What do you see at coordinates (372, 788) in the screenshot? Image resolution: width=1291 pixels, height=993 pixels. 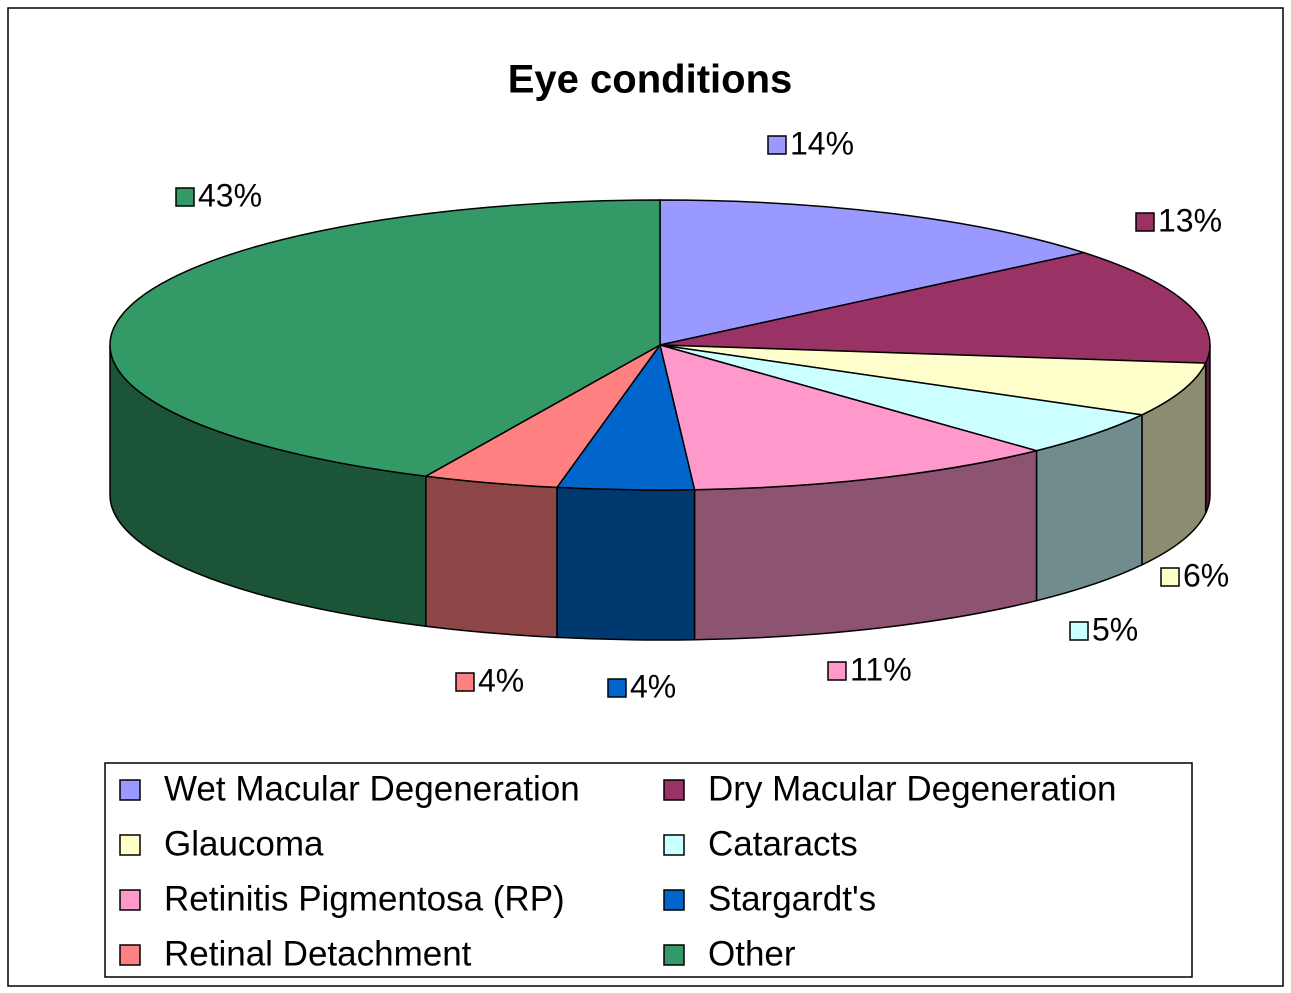 I see `legend-label: Wet Macular Degeneration` at bounding box center [372, 788].